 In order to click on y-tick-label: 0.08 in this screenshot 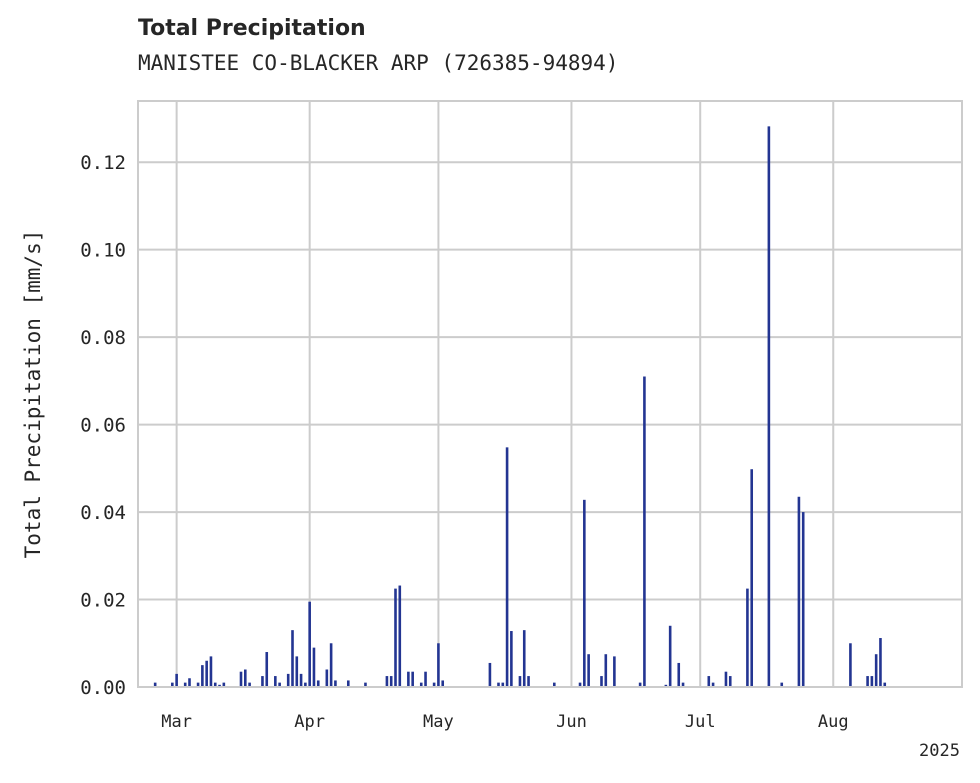, I will do `click(103, 338)`.